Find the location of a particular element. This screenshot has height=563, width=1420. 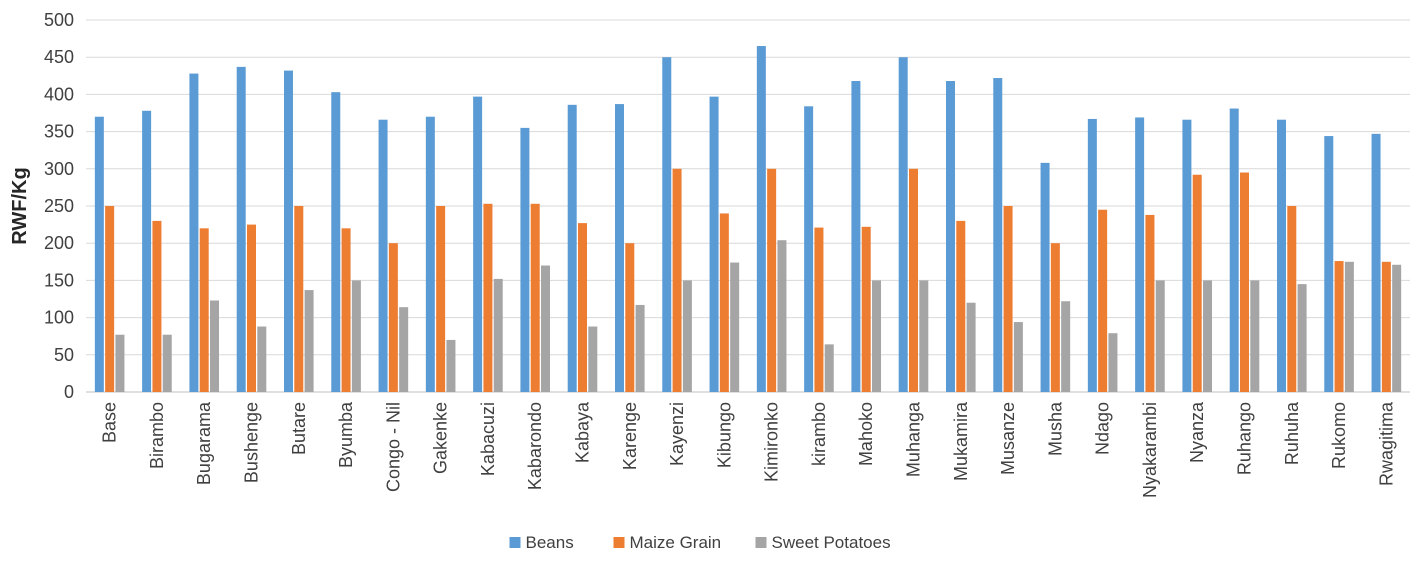

x-tick-label: Kibungo is located at coordinates (724, 435).